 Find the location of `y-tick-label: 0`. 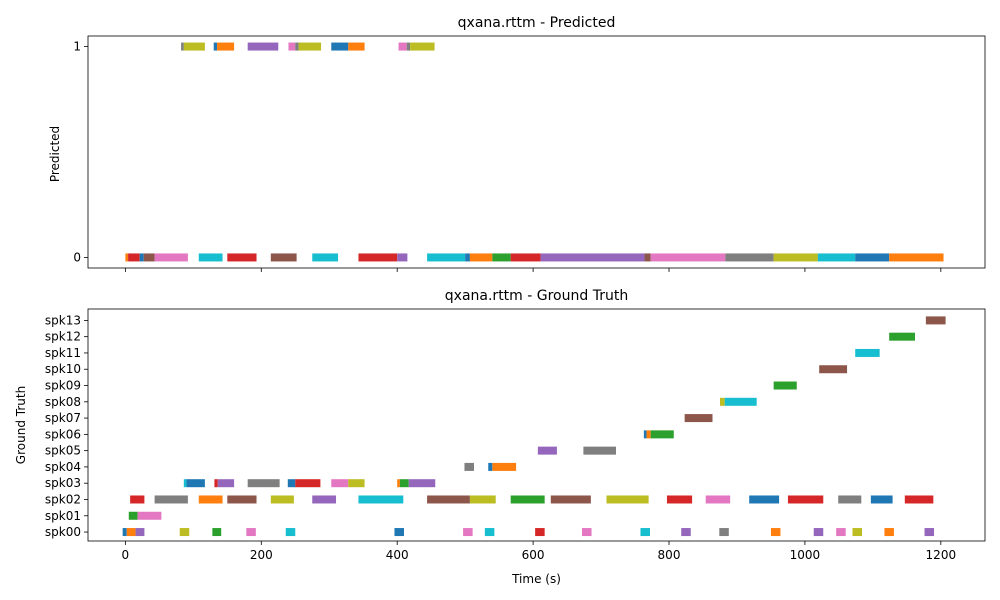

y-tick-label: 0 is located at coordinates (77, 257).